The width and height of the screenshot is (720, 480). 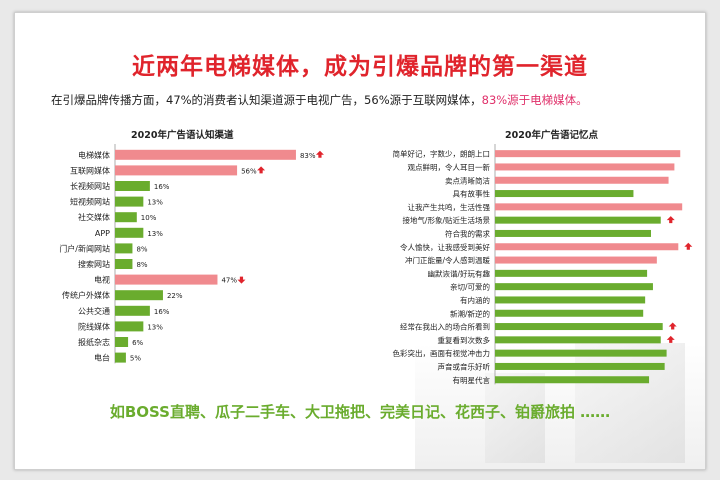 What do you see at coordinates (308, 156) in the screenshot?
I see `value-label: 83%` at bounding box center [308, 156].